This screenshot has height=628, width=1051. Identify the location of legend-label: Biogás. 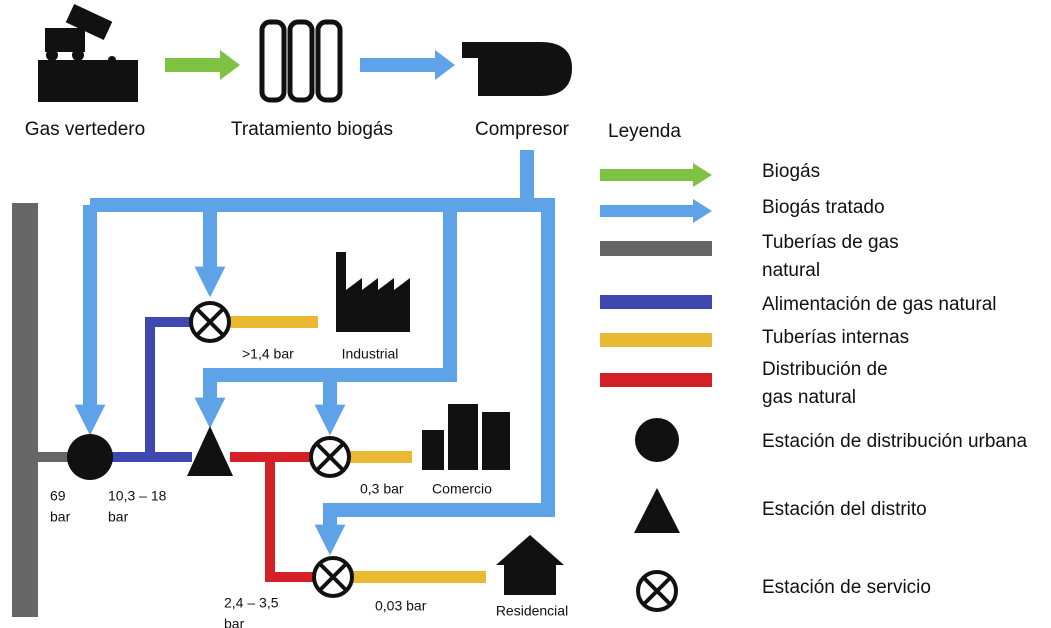
(791, 171).